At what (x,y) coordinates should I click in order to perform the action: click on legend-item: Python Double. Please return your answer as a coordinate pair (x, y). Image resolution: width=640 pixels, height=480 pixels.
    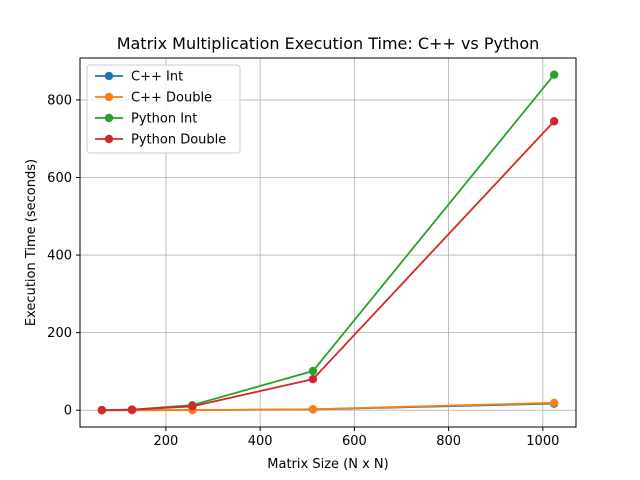
    Looking at the image, I should click on (160, 140).